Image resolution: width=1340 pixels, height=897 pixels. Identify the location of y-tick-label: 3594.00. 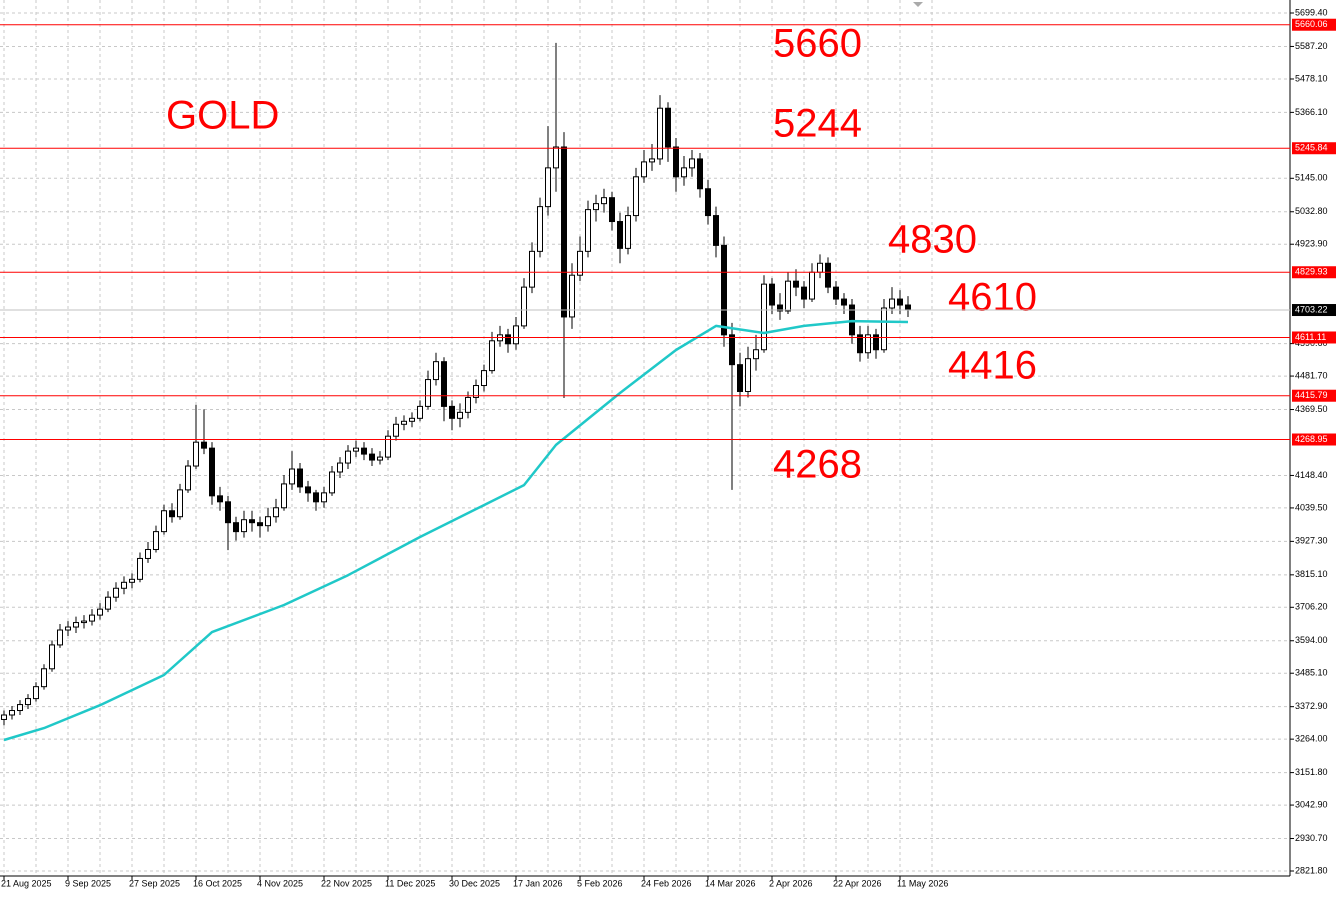
(1311, 640).